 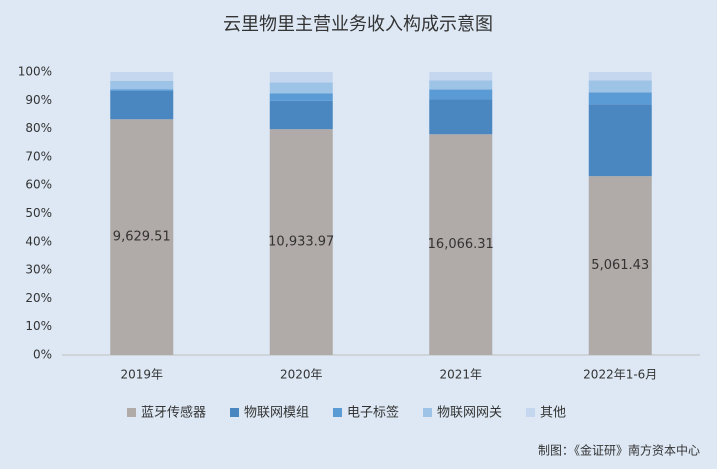 I want to click on amount-label: 16,066.31, so click(x=461, y=244).